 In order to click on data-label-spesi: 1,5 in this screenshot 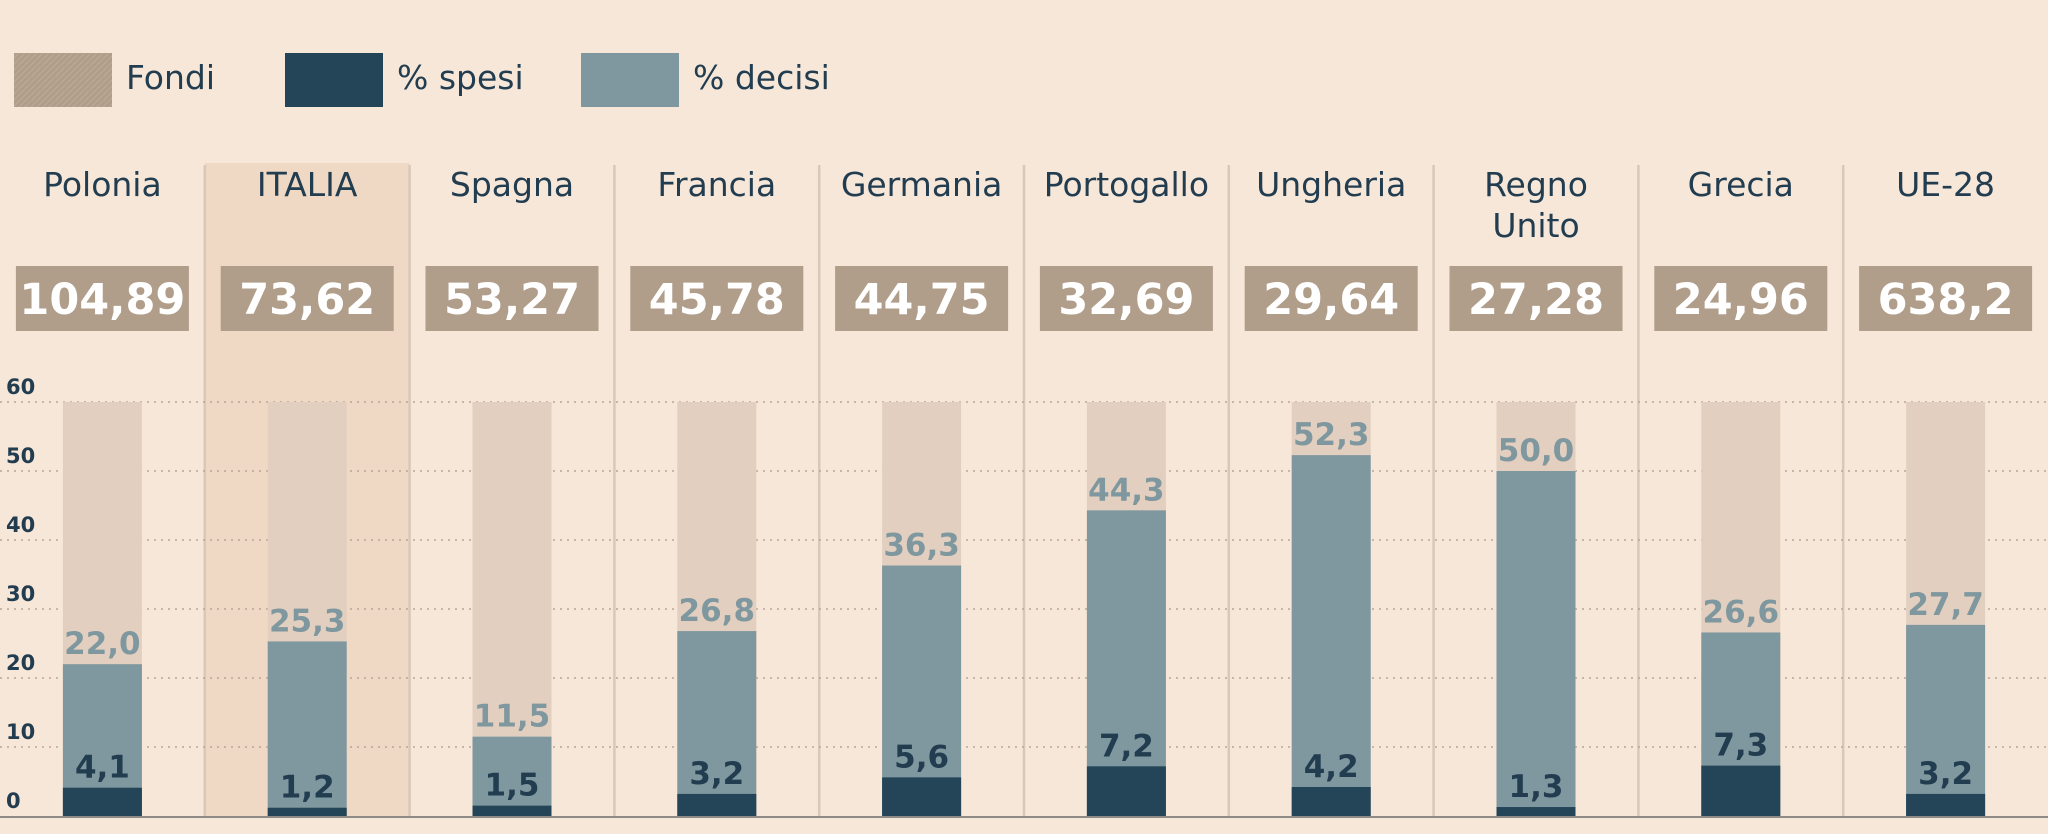, I will do `click(512, 786)`.